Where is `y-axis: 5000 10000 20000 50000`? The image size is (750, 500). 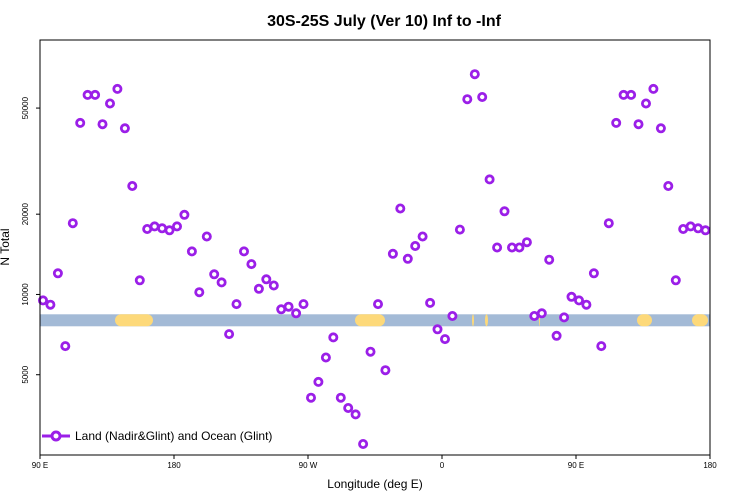 y-axis: 5000 10000 20000 50000 is located at coordinates (30, 240).